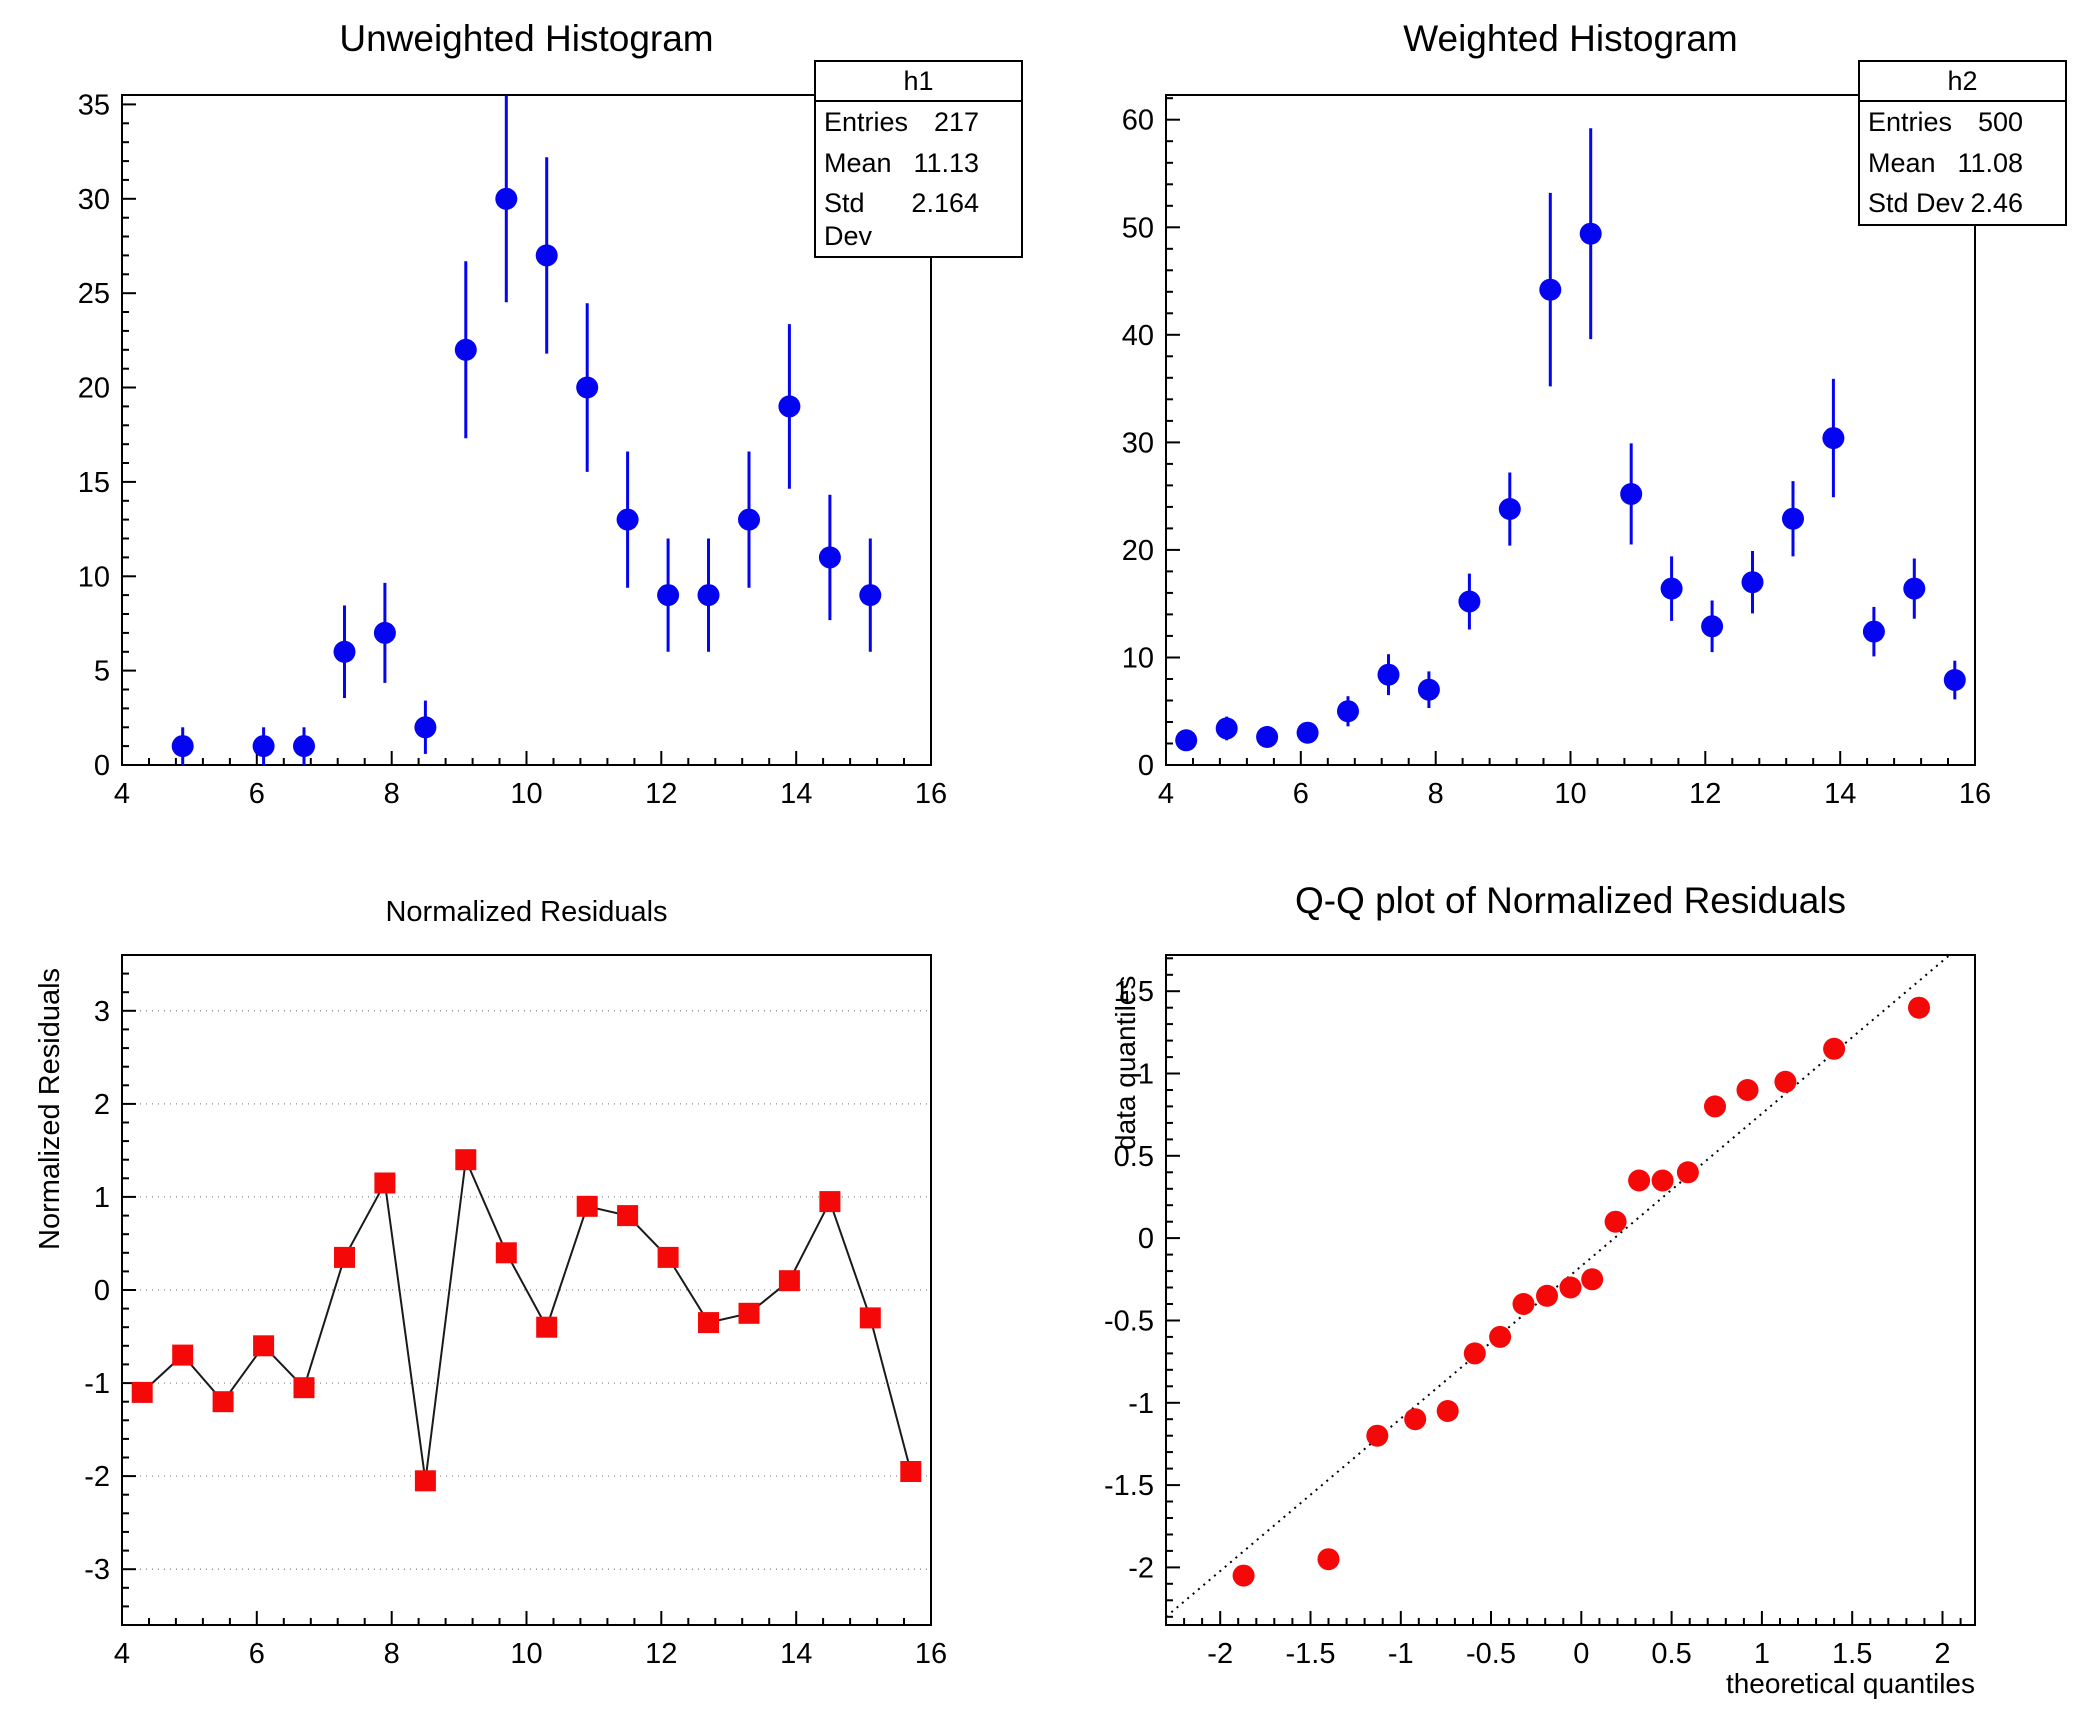 Image resolution: width=2088 pixels, height=1716 pixels. What do you see at coordinates (97, 1477) in the screenshot?
I see `y-tick-label: -2` at bounding box center [97, 1477].